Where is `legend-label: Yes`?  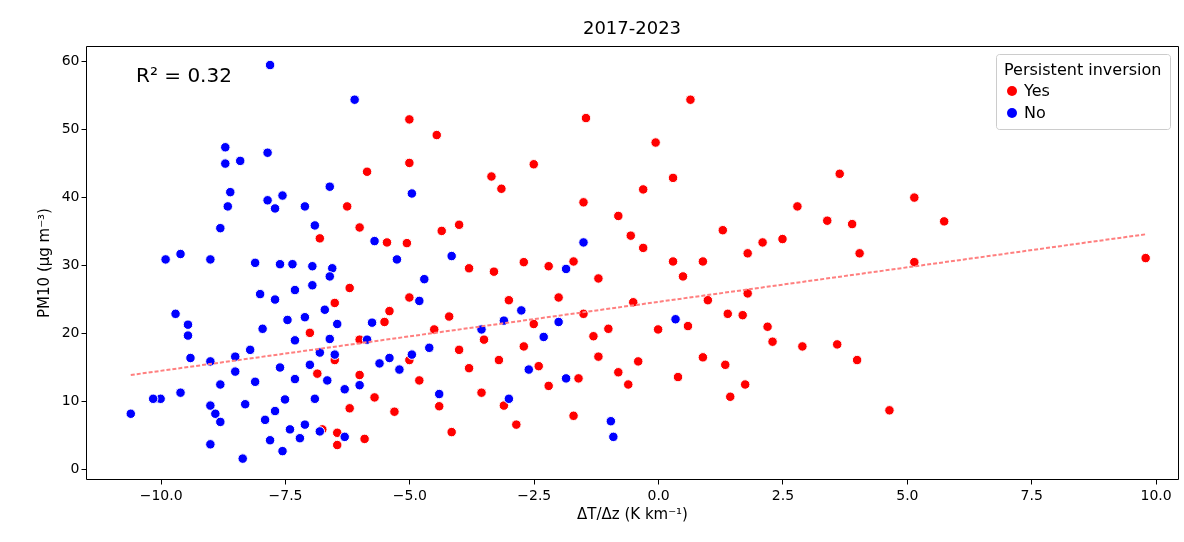 legend-label: Yes is located at coordinates (1036, 90).